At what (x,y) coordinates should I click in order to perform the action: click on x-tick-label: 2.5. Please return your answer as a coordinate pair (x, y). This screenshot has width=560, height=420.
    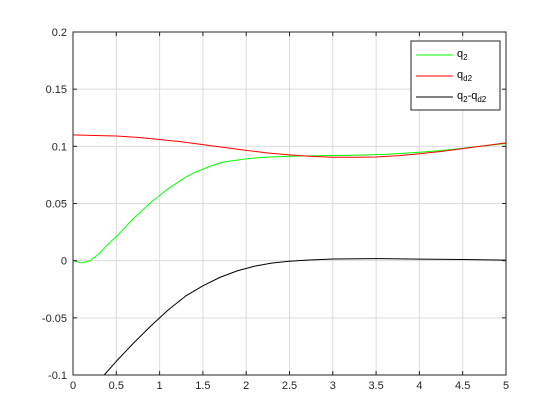
    Looking at the image, I should click on (289, 386).